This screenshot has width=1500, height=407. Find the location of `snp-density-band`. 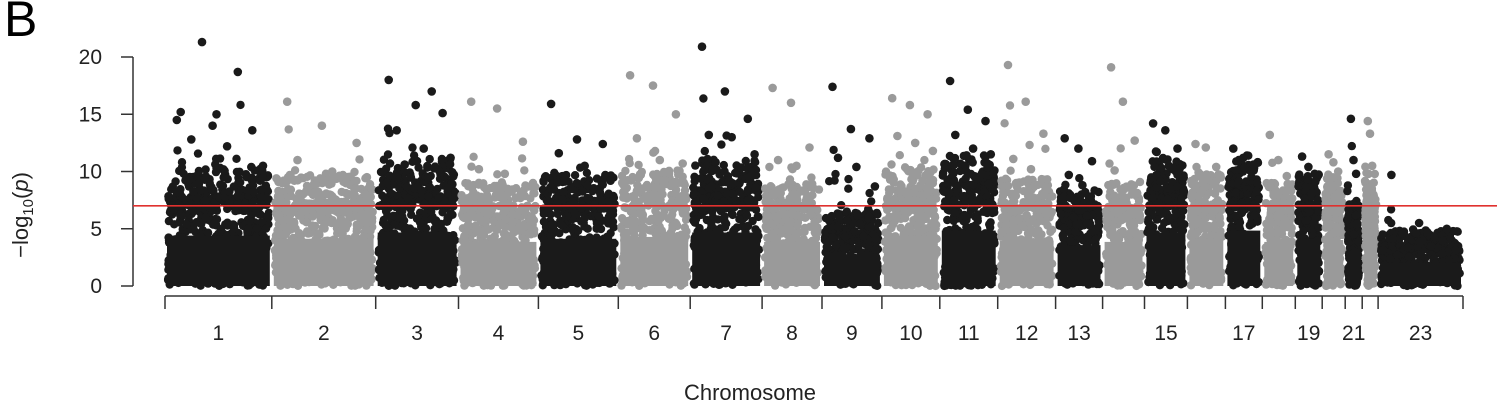

snp-density-band is located at coordinates (792, 263).